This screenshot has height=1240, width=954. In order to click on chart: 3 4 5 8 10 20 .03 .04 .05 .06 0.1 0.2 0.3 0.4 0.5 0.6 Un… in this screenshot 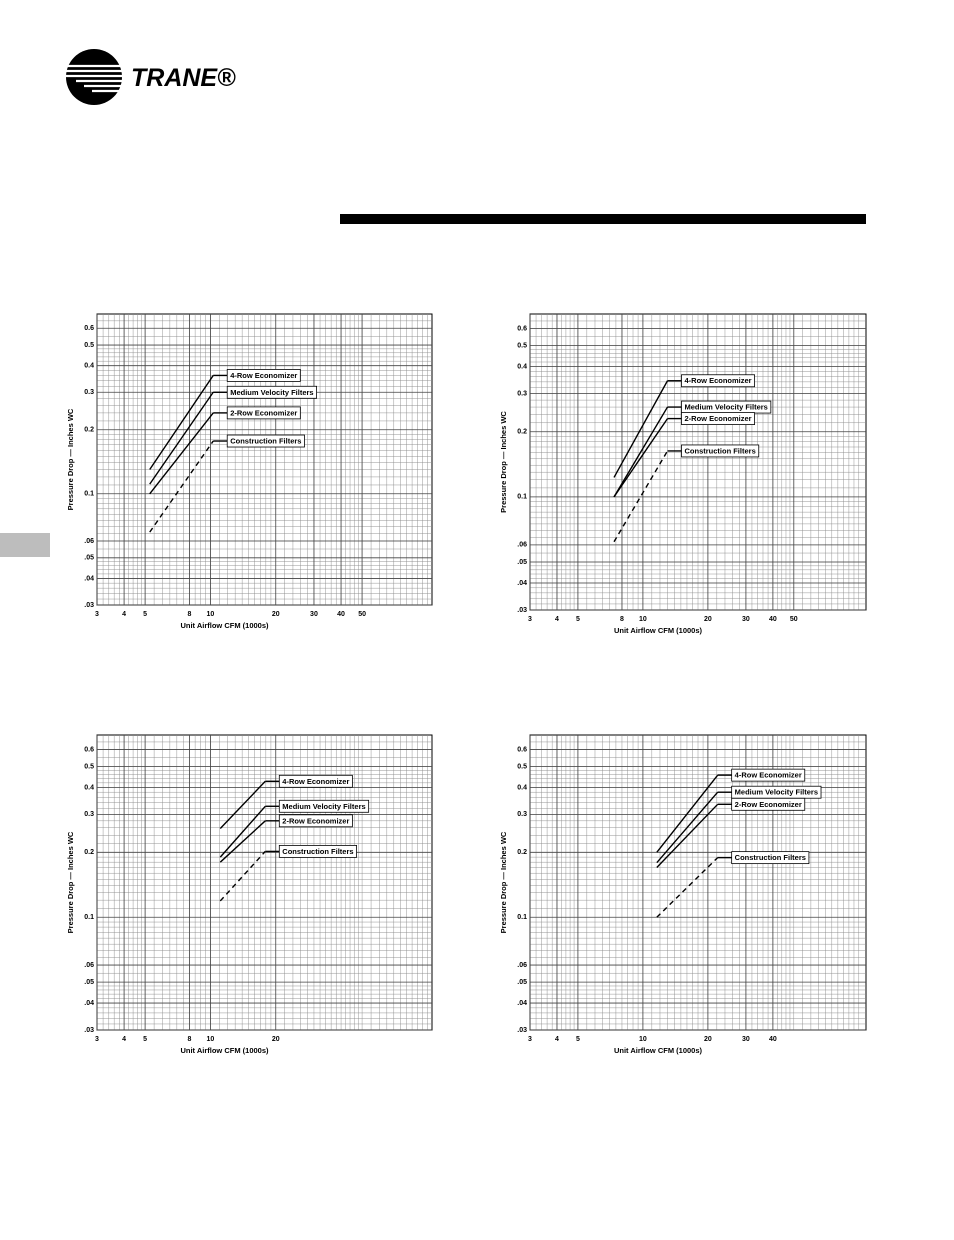, I will do `click(249, 894)`.